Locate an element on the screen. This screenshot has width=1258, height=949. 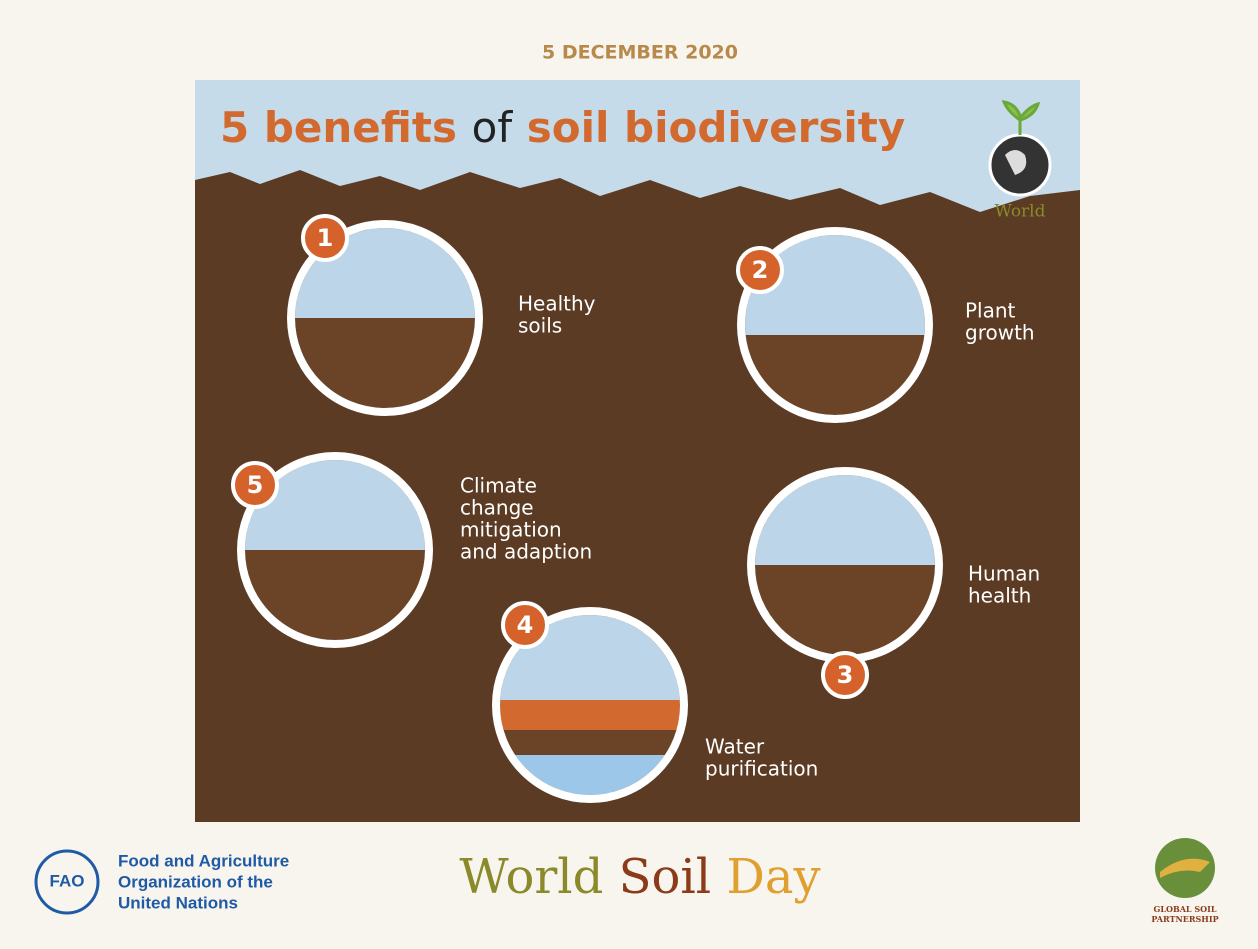
badge-text: Soil Day is located at coordinates (1020, 236).